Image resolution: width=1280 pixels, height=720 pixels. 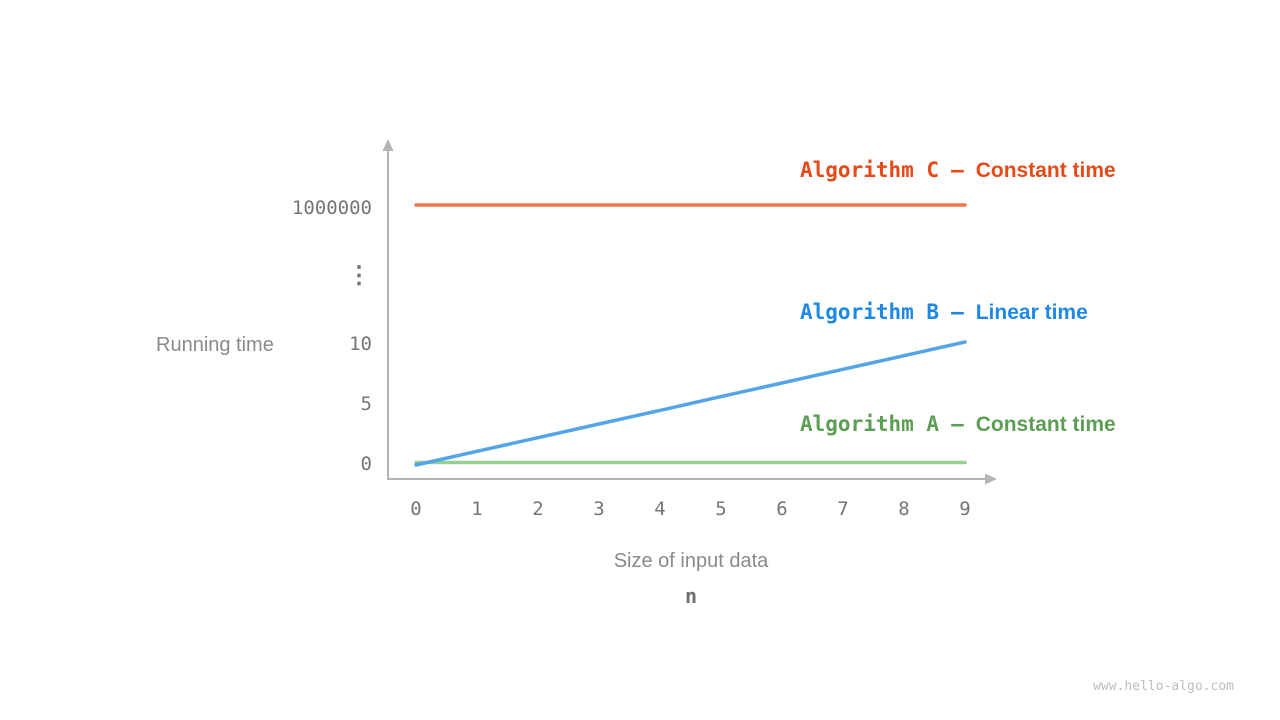 What do you see at coordinates (965, 509) in the screenshot?
I see `x-tick-label: 9` at bounding box center [965, 509].